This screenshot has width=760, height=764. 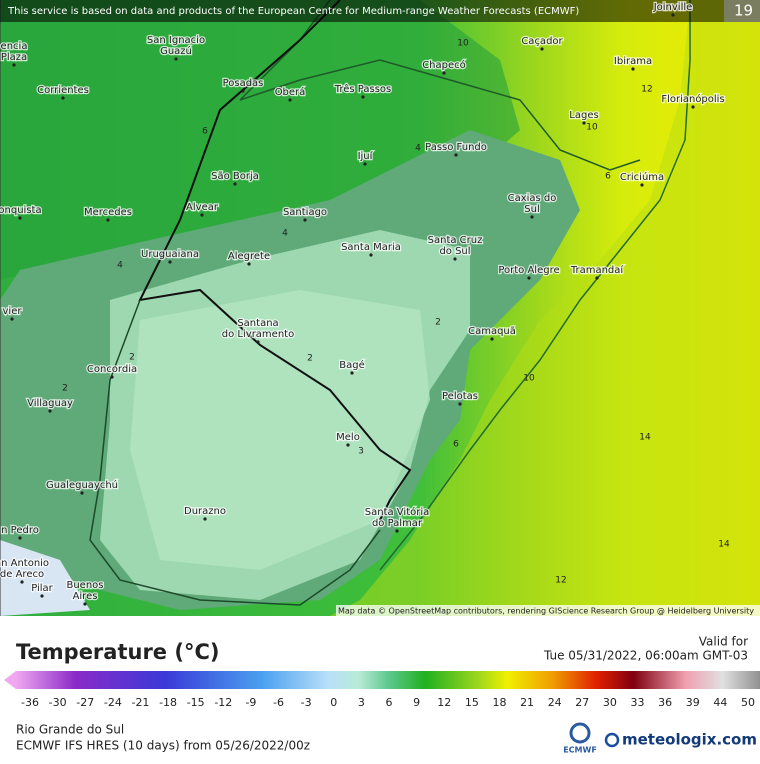 I want to click on valid-label: Valid for, so click(x=723, y=642).